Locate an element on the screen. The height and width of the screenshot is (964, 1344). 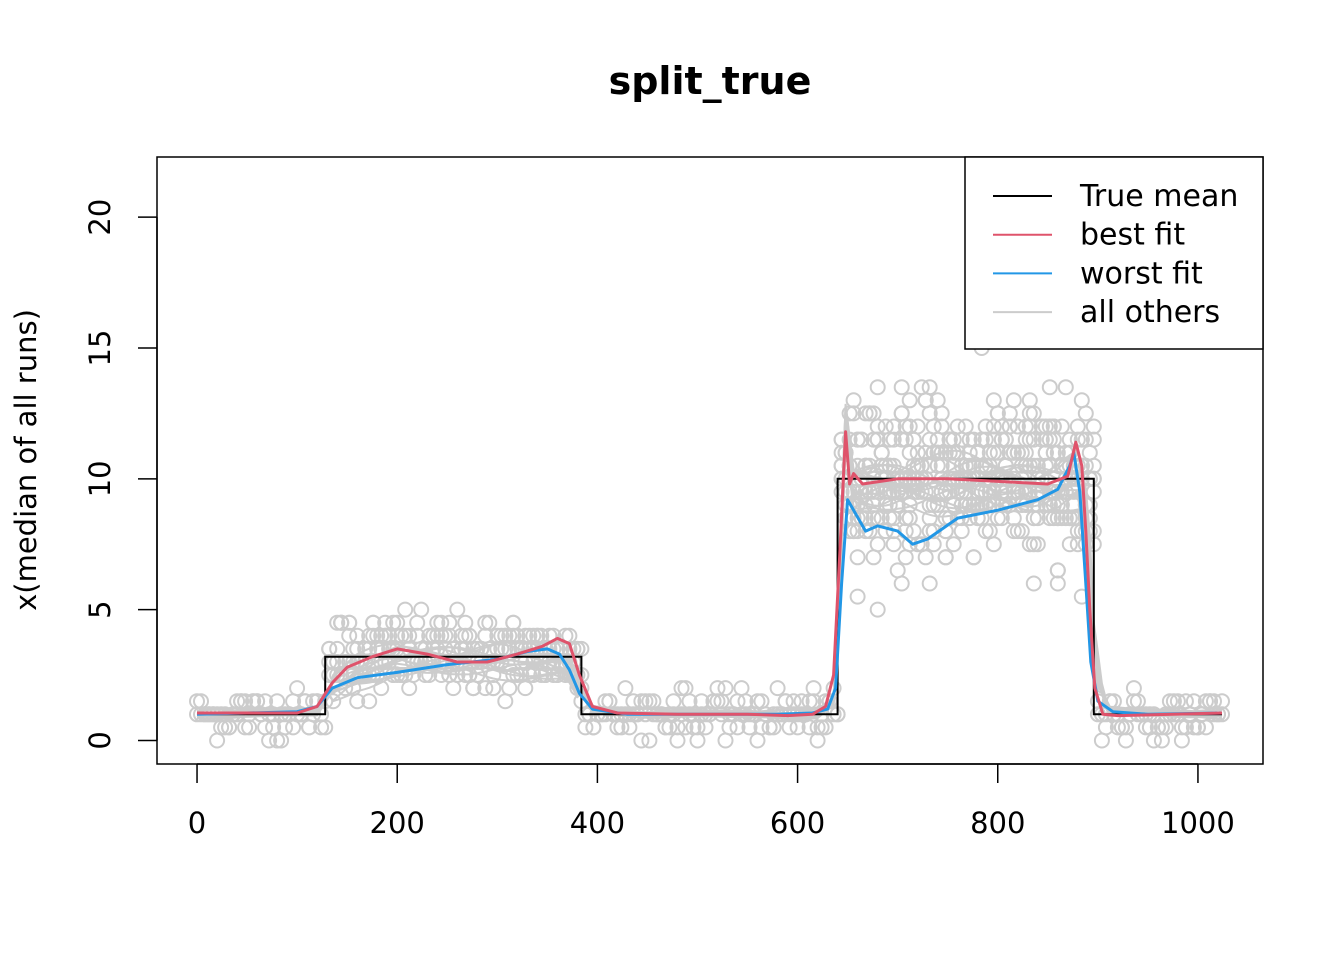
y-tick-label: 15 is located at coordinates (100, 348).